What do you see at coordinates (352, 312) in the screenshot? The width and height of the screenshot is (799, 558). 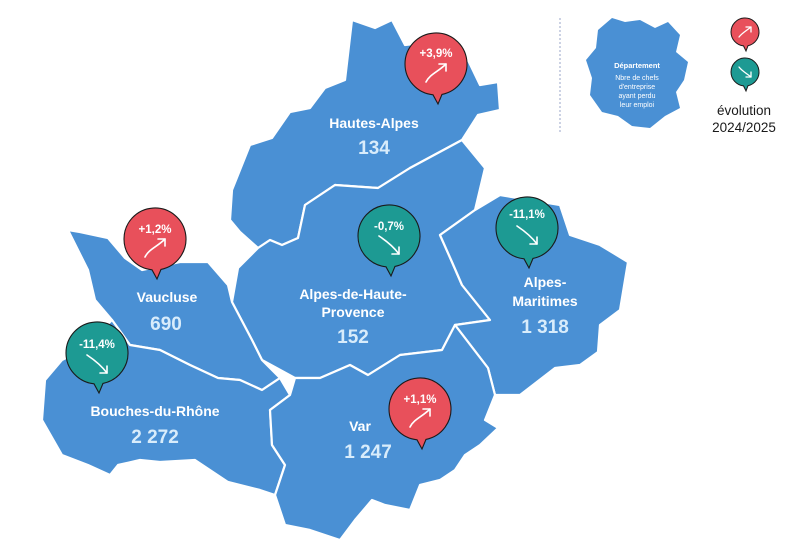 I see `dept-name: Provence` at bounding box center [352, 312].